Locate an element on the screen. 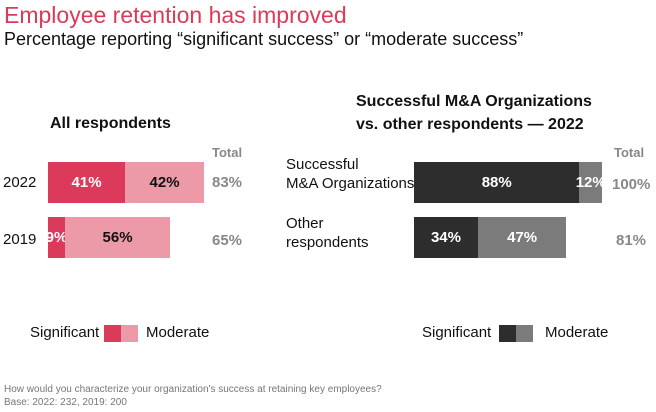 This screenshot has width=656, height=412. bar-moderate: 56% is located at coordinates (117, 237).